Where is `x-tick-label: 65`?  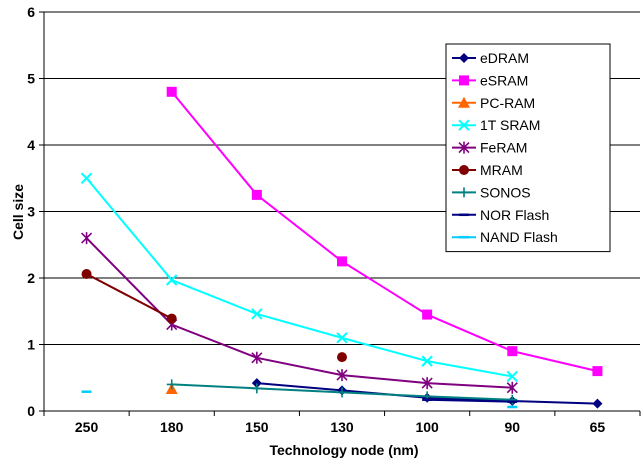
x-tick-label: 65 is located at coordinates (598, 427).